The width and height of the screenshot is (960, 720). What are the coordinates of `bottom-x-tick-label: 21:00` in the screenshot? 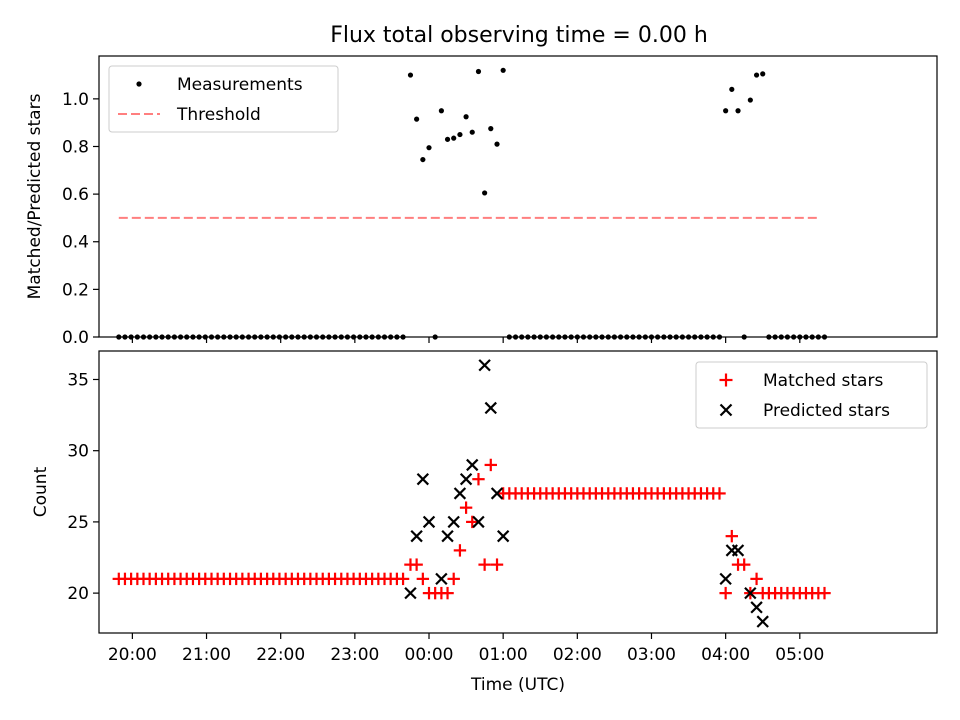 It's located at (206, 655).